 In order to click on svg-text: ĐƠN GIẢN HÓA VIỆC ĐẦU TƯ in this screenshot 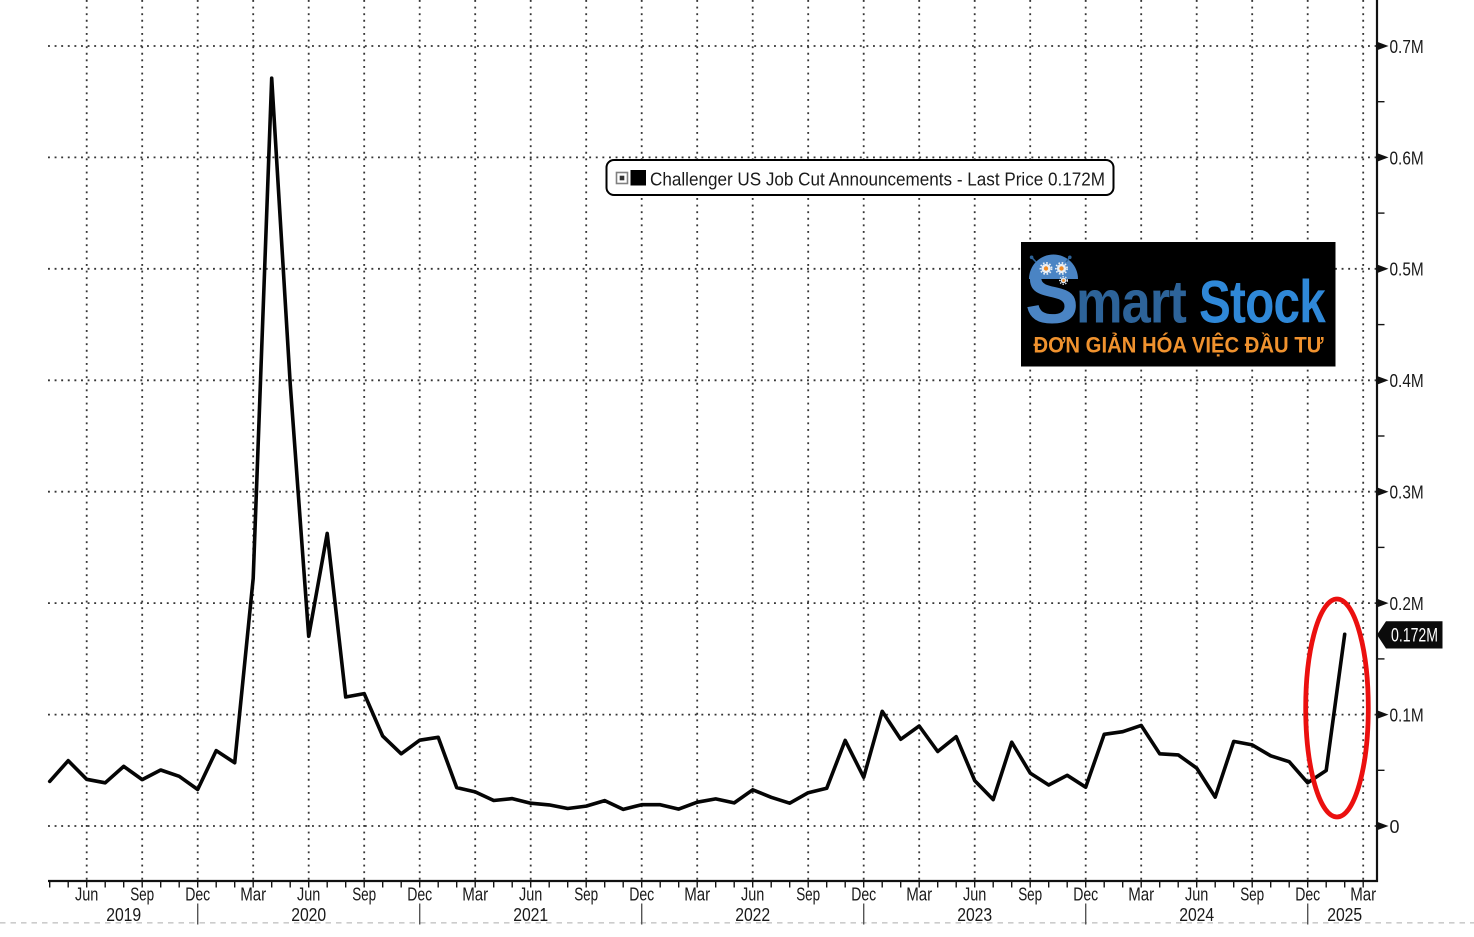, I will do `click(1179, 345)`.